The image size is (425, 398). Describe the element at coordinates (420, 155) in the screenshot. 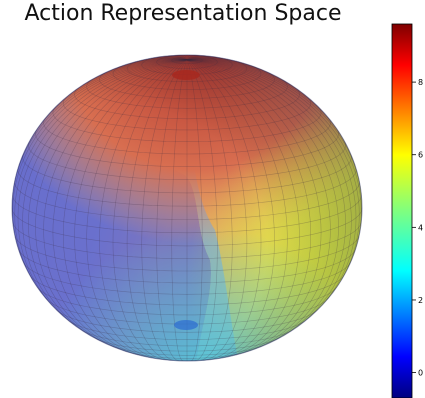

I see `colorbar-tick-label: 6` at that location.